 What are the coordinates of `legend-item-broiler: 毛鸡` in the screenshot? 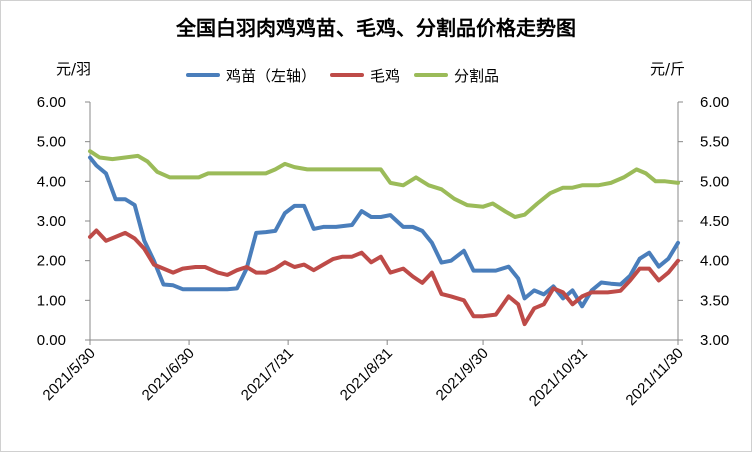 It's located at (365, 75).